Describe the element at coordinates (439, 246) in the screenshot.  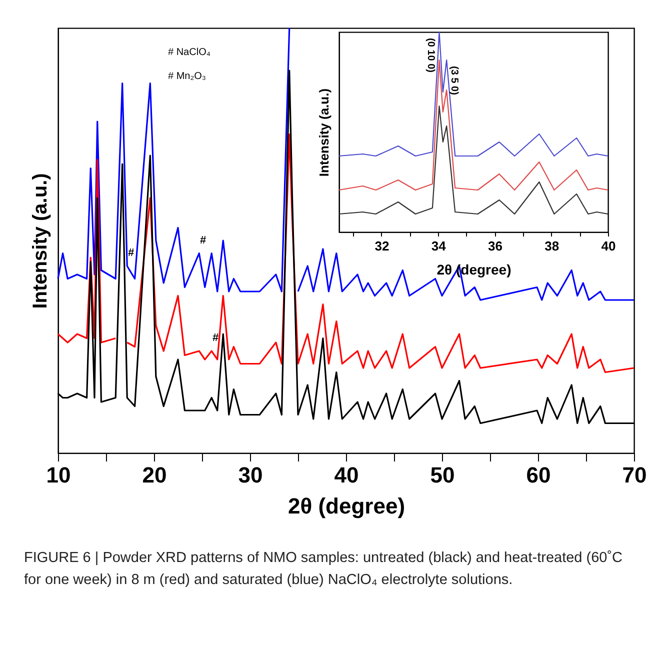
I see `x-tick-label: 34` at that location.